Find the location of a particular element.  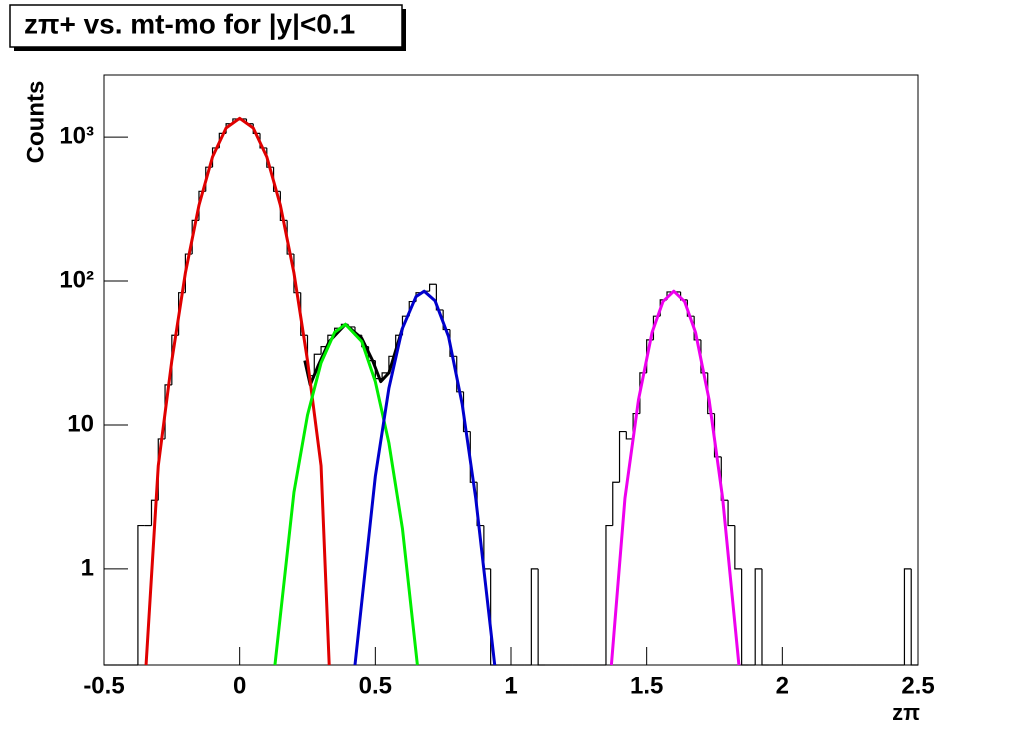

y-tick-label: 1 is located at coordinates (87, 567).